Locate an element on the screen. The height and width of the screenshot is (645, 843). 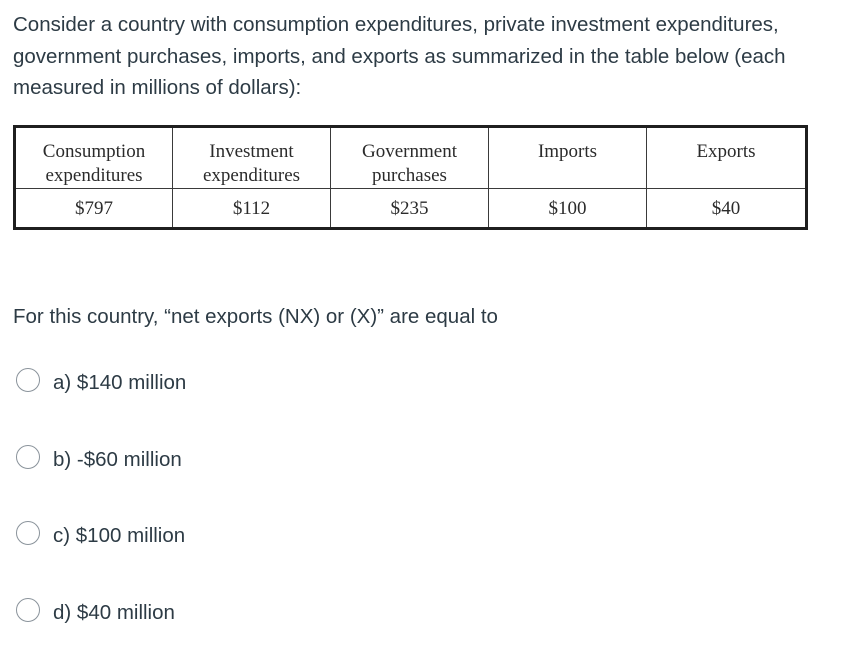
header-investment: Investment expenditures is located at coordinates (251, 157).